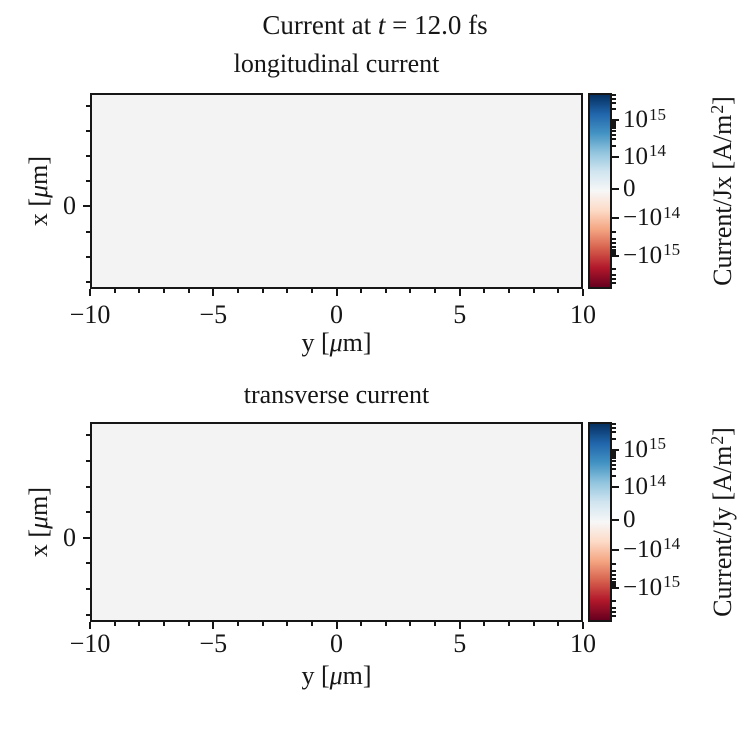 This screenshot has height=750, width=750. Describe the element at coordinates (644, 448) in the screenshot. I see `colorbar-tick-label-transverse: 1015` at that location.